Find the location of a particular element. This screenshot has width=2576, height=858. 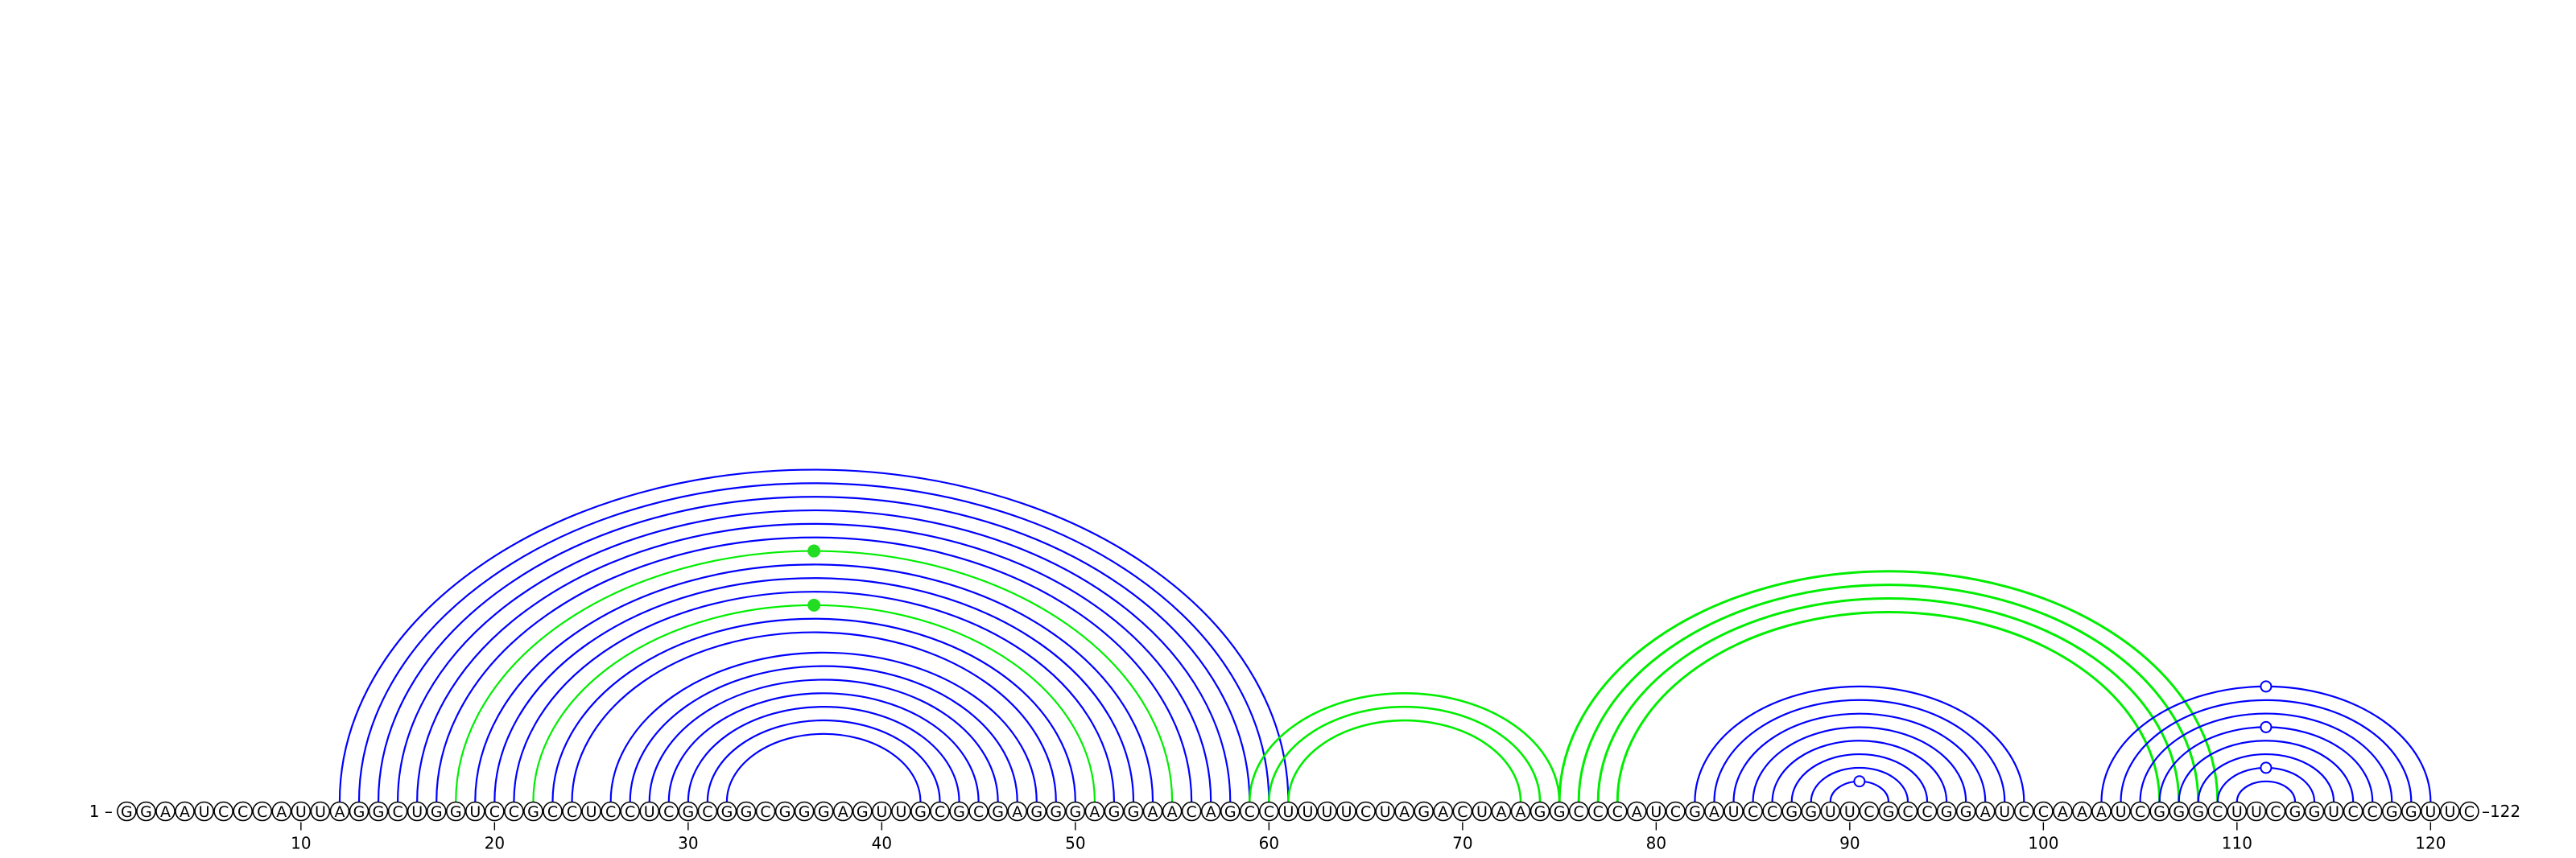

nucleotide-25: U is located at coordinates (591, 812).